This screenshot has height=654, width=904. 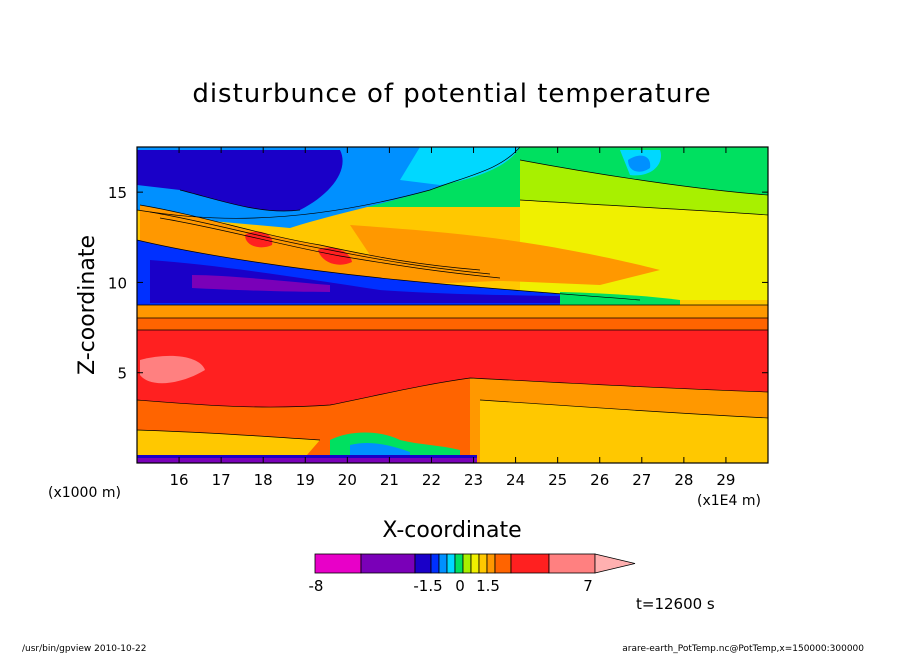 What do you see at coordinates (431, 480) in the screenshot?
I see `x-tick-label: 22` at bounding box center [431, 480].